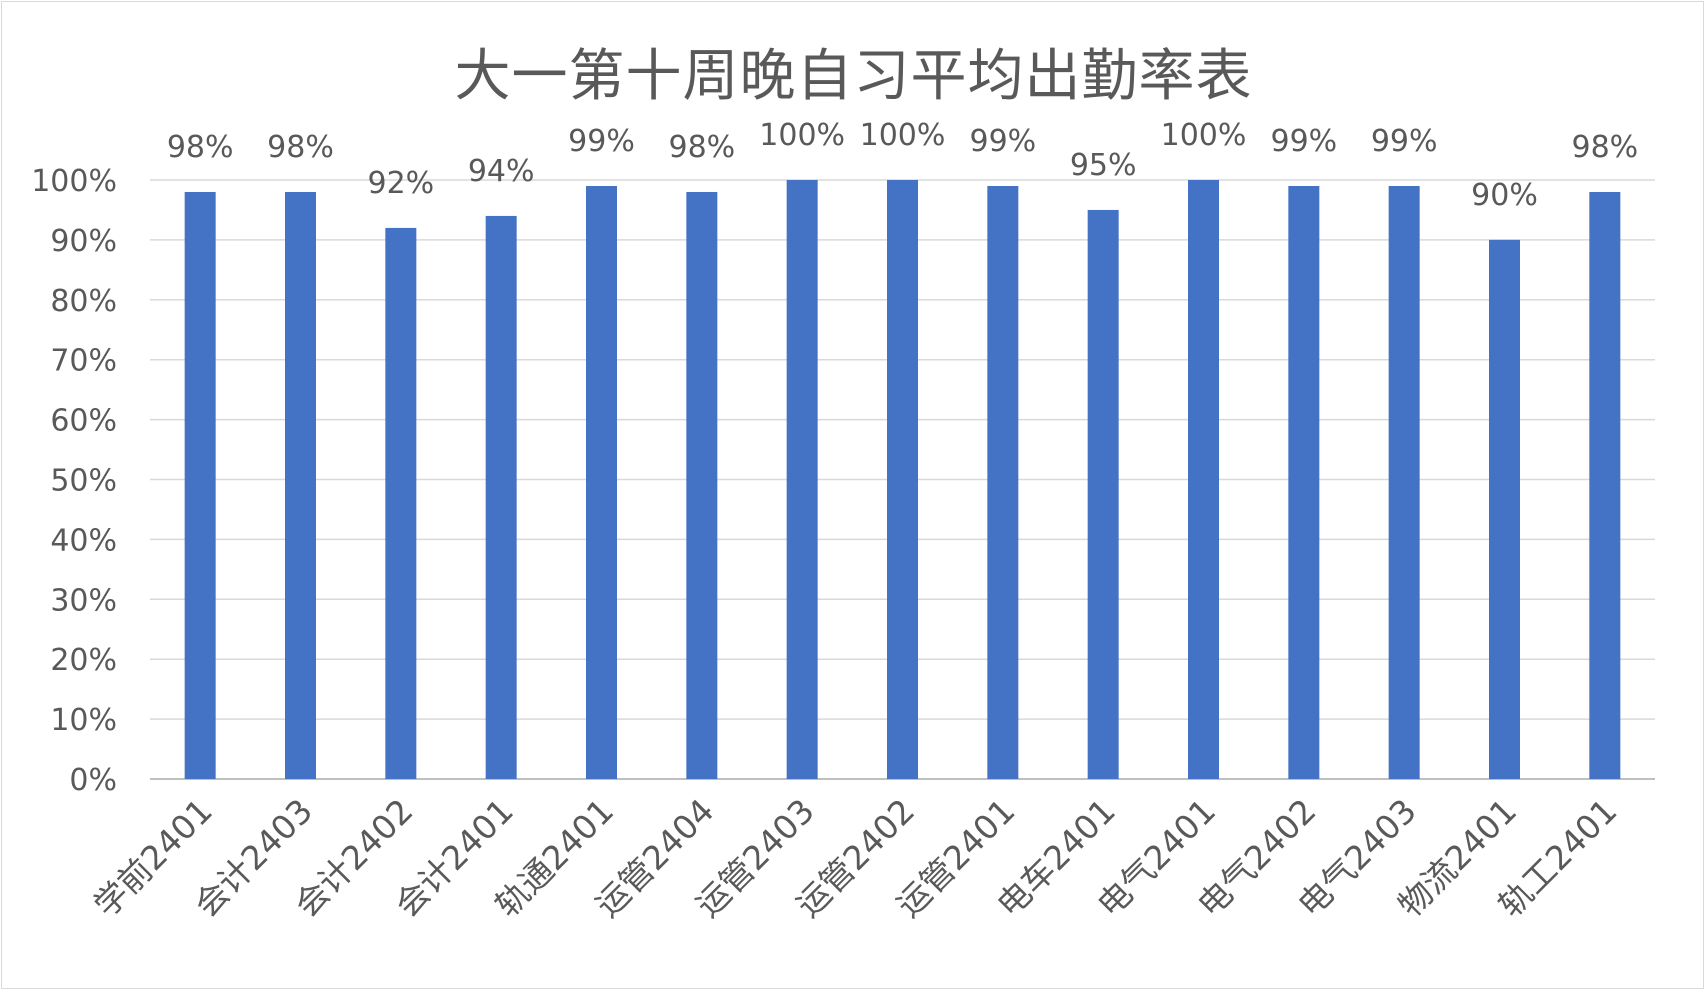 The height and width of the screenshot is (992, 1707). Describe the element at coordinates (83, 361) in the screenshot. I see `y-tick-label: 70%` at that location.